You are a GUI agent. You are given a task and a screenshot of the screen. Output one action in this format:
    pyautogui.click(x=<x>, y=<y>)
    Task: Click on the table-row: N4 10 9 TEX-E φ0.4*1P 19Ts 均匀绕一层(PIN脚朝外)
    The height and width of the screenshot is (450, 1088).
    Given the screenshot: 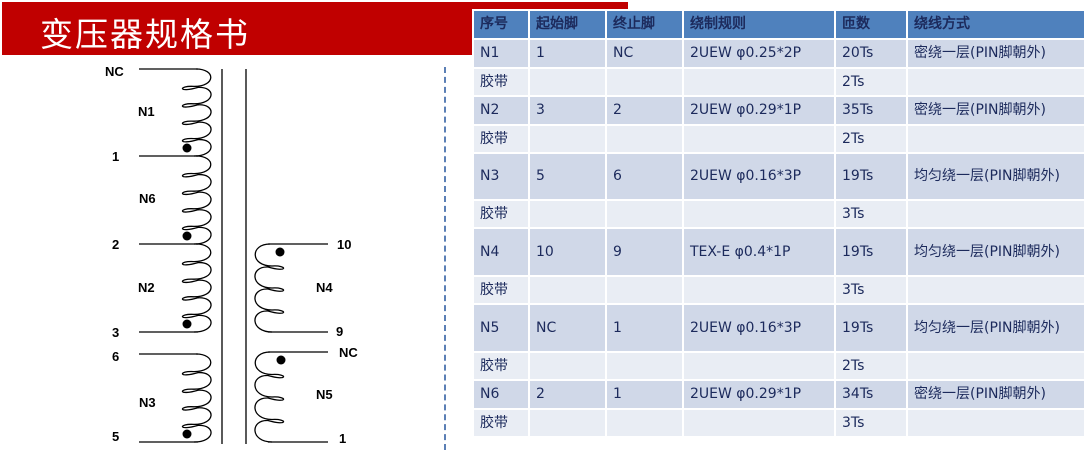 What is the action you would take?
    pyautogui.click(x=779, y=252)
    